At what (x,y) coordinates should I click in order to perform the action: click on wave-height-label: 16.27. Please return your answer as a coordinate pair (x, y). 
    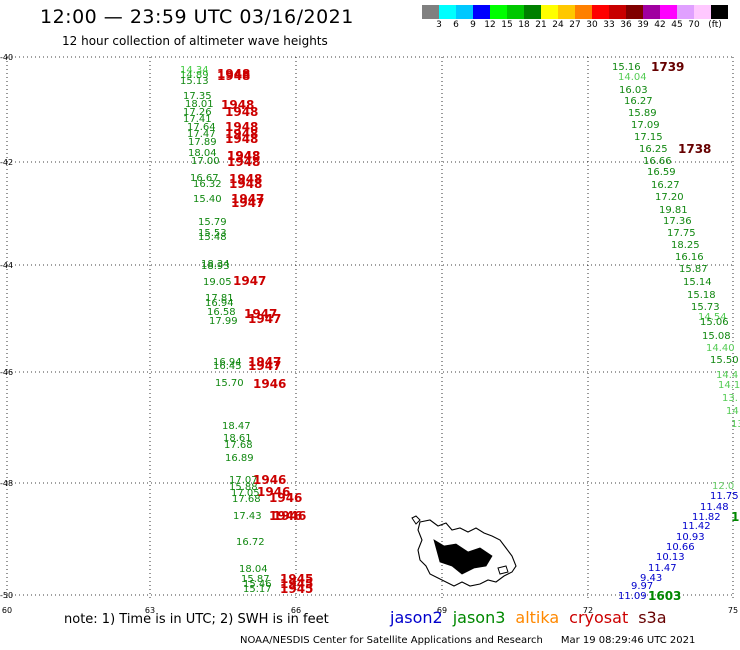
    Looking at the image, I should click on (638, 101).